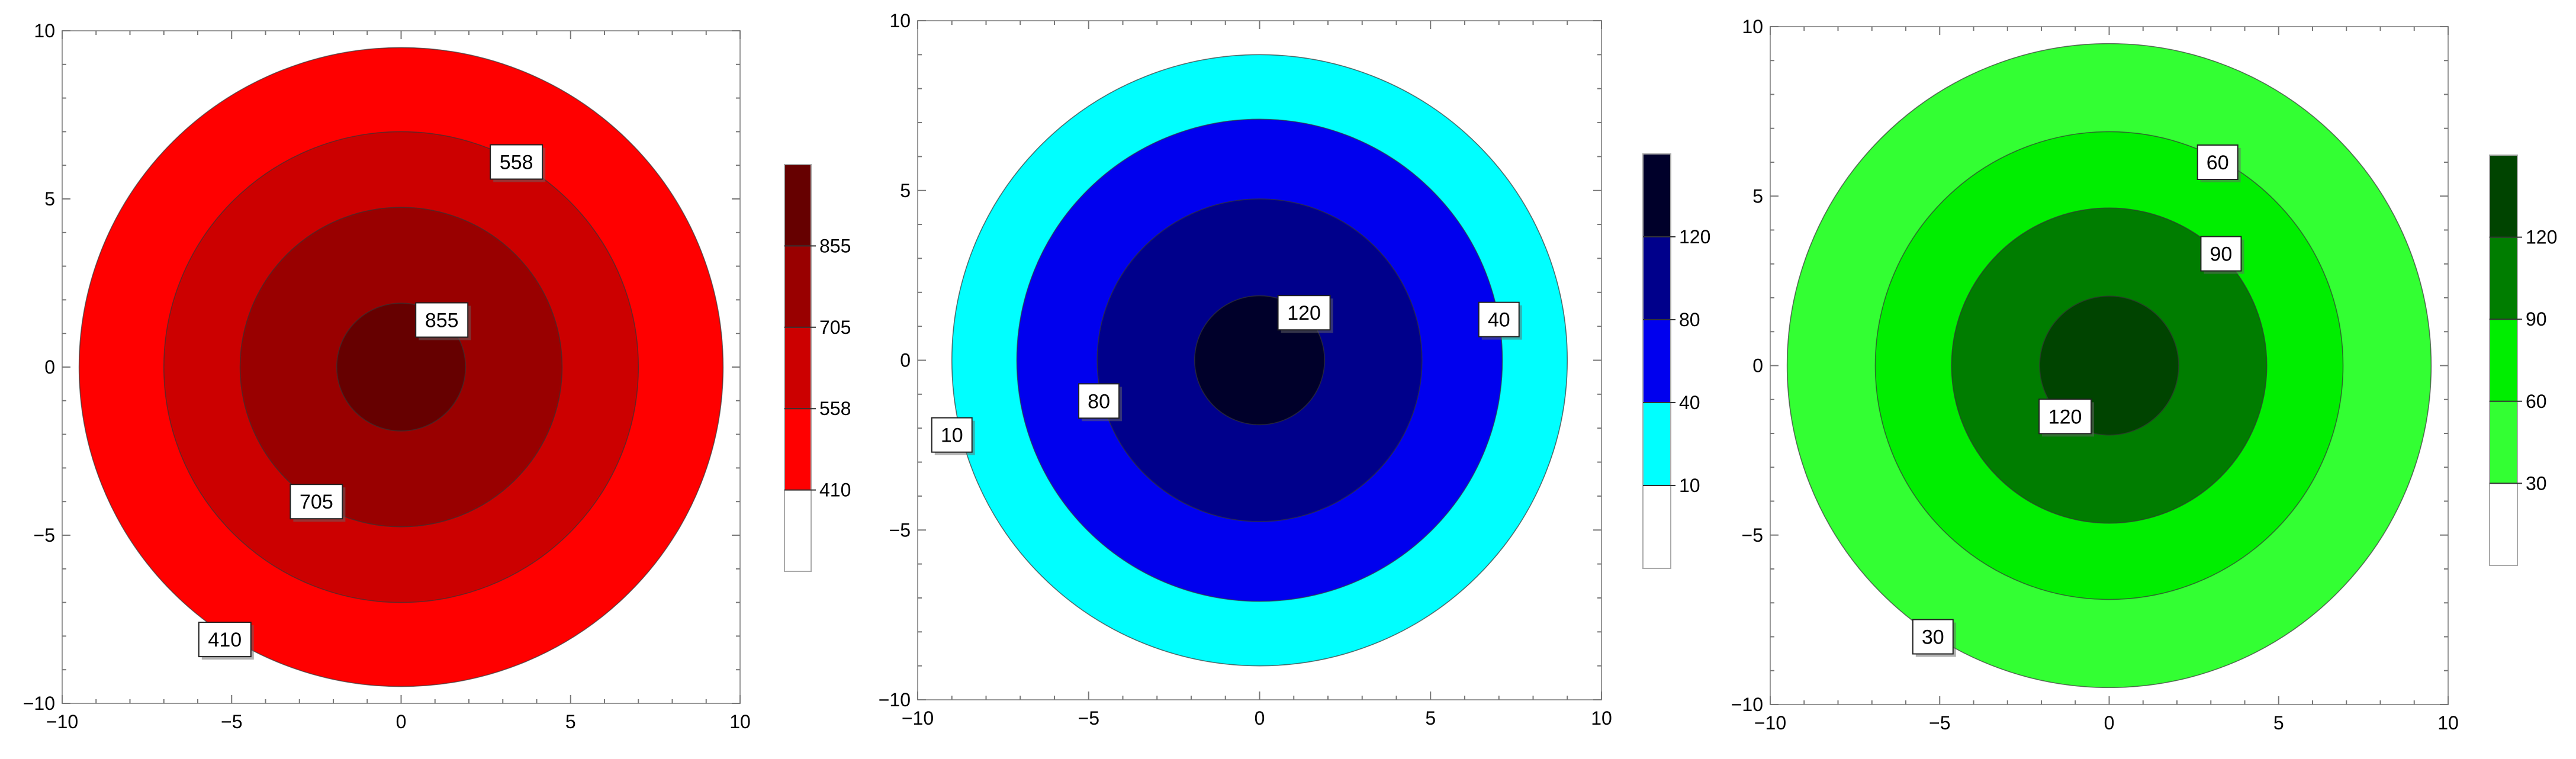  What do you see at coordinates (835, 490) in the screenshot?
I see `legend-label: 410` at bounding box center [835, 490].